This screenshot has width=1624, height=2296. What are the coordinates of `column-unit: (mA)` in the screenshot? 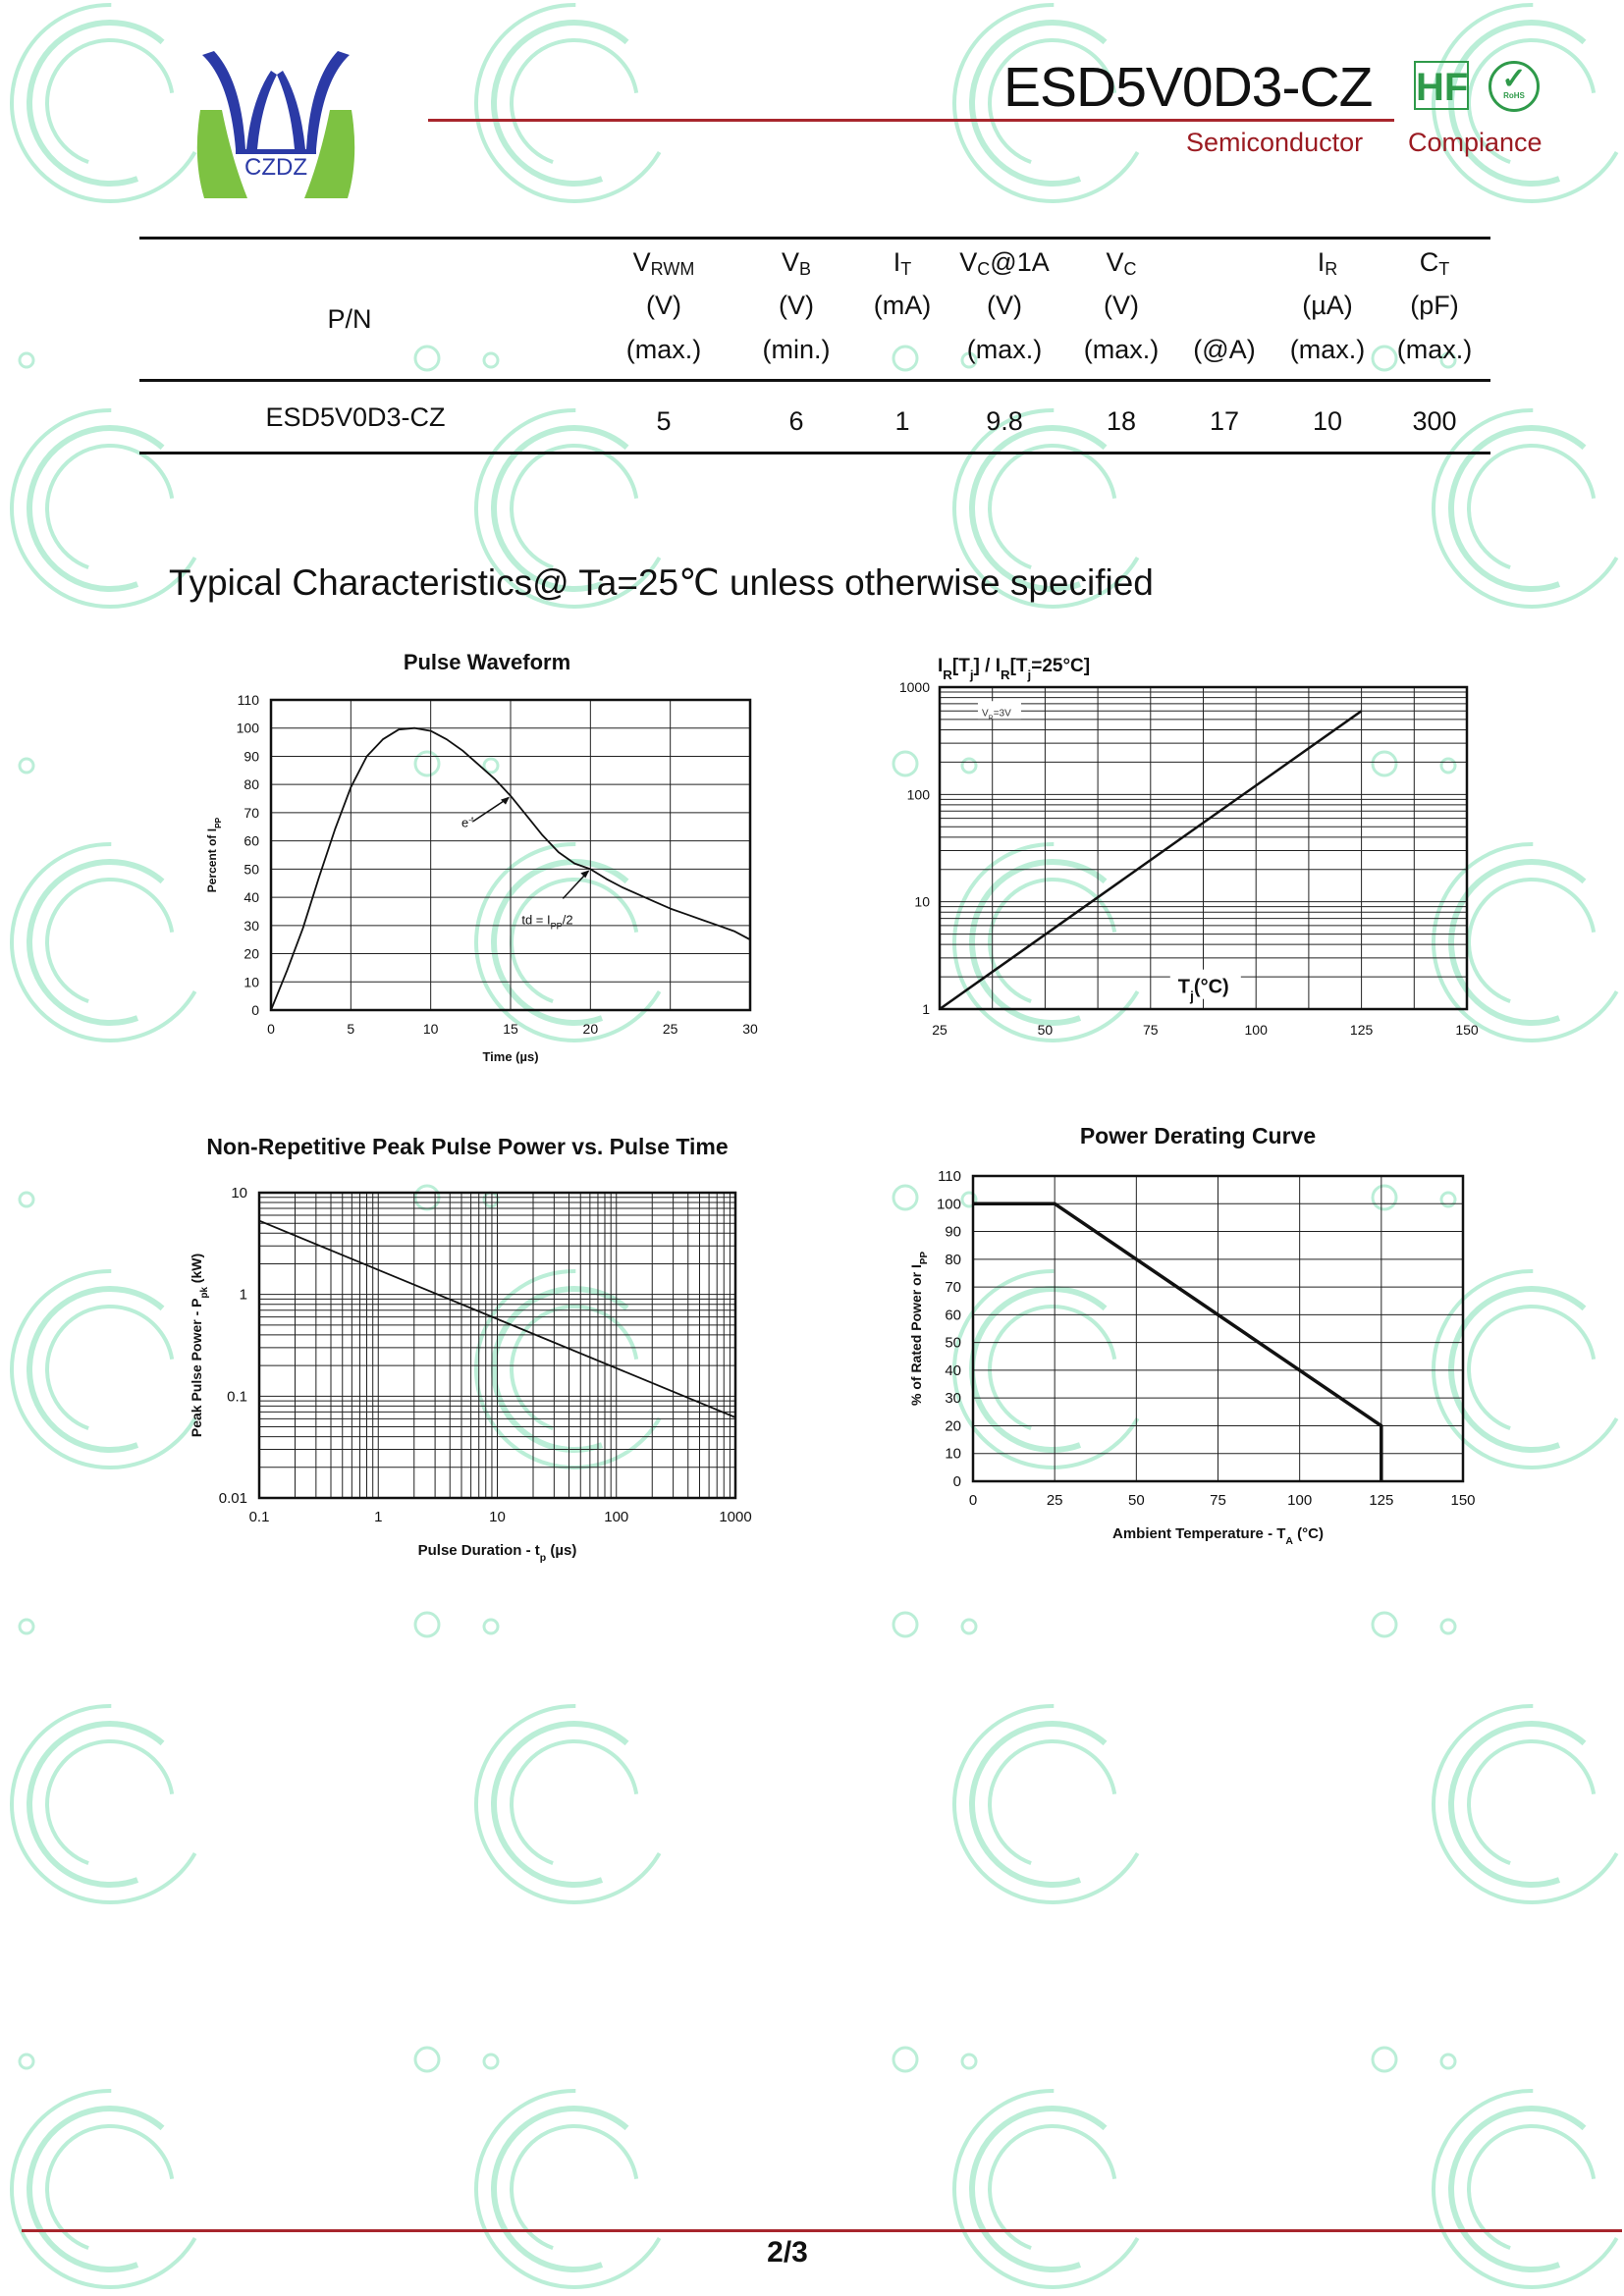 It's located at (902, 305).